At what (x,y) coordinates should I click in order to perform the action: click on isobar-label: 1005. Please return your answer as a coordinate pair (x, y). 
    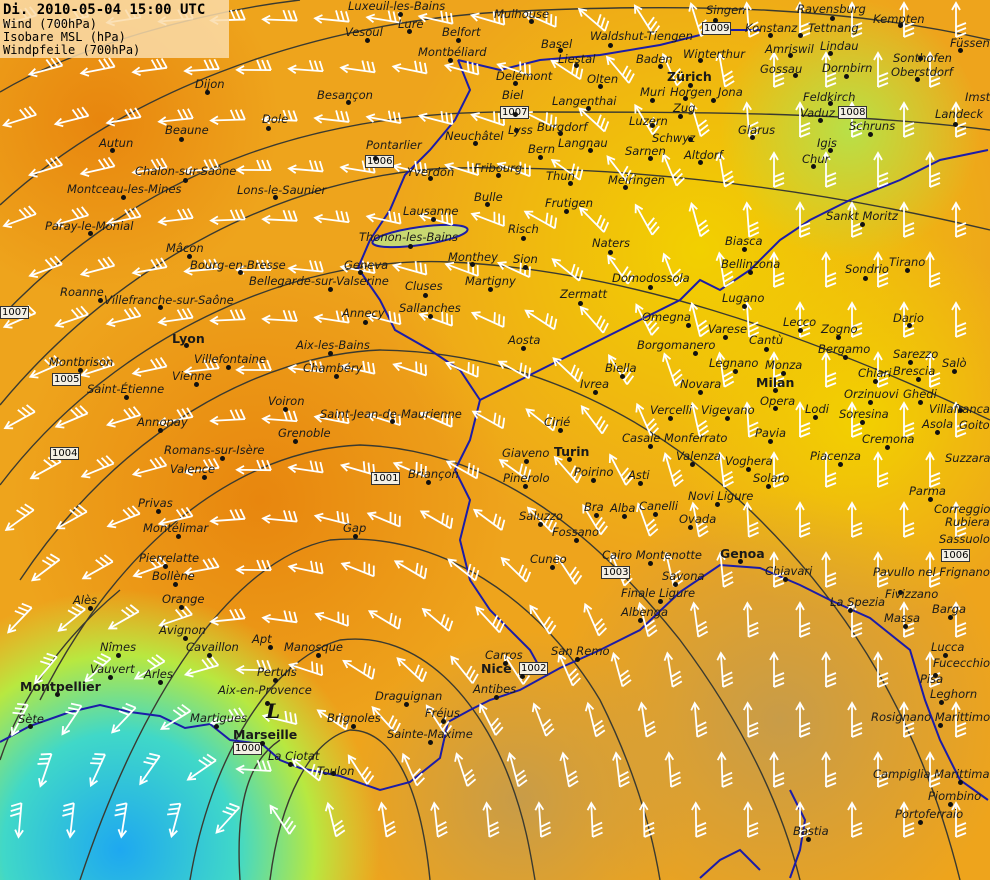
    Looking at the image, I should click on (67, 379).